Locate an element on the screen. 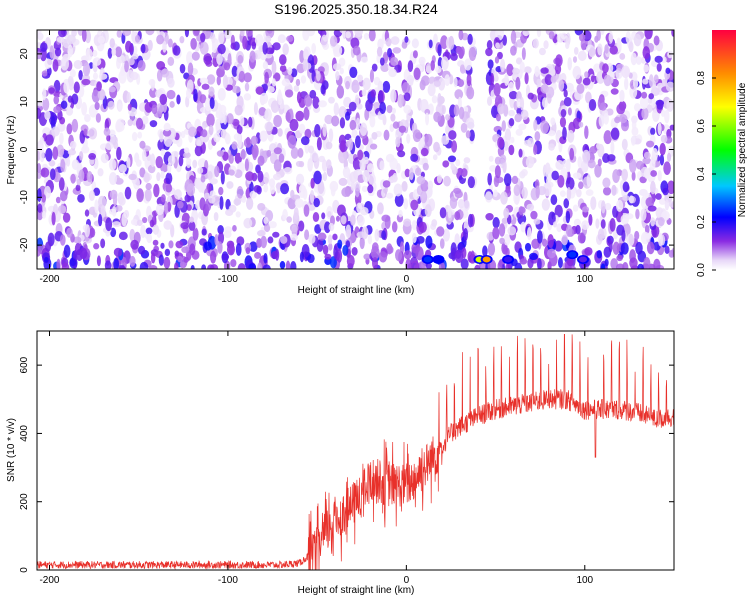 The width and height of the screenshot is (750, 600). colorbar-tick-label: 0.8 is located at coordinates (701, 78).